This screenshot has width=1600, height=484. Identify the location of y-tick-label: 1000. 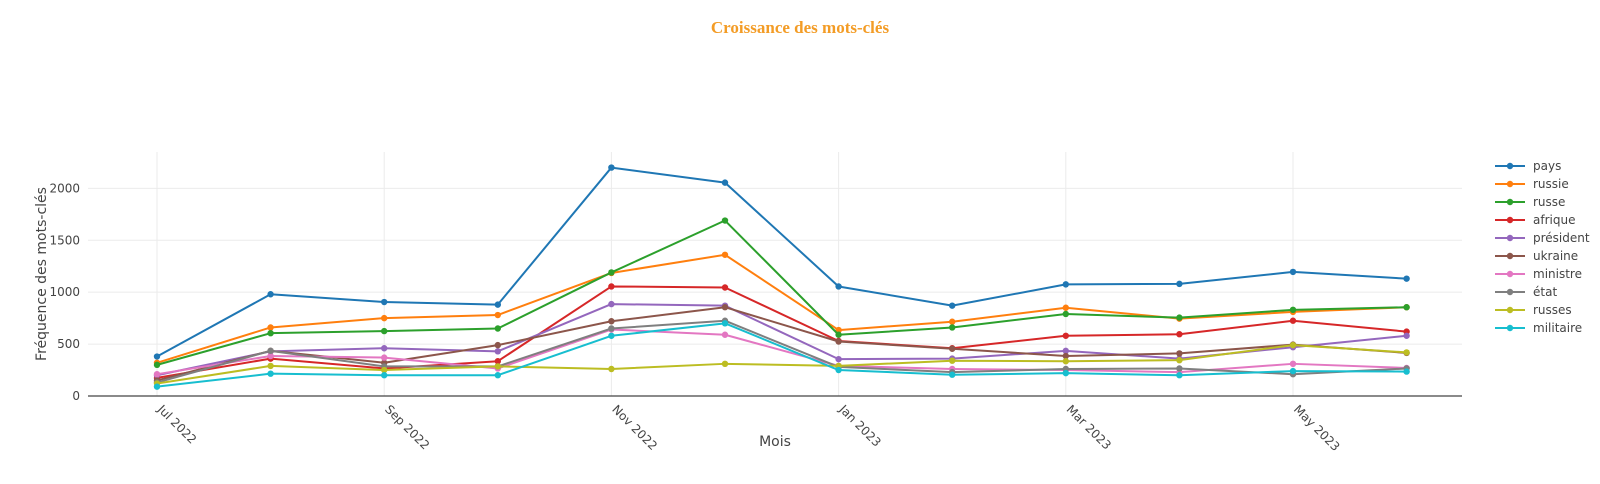
(64, 292).